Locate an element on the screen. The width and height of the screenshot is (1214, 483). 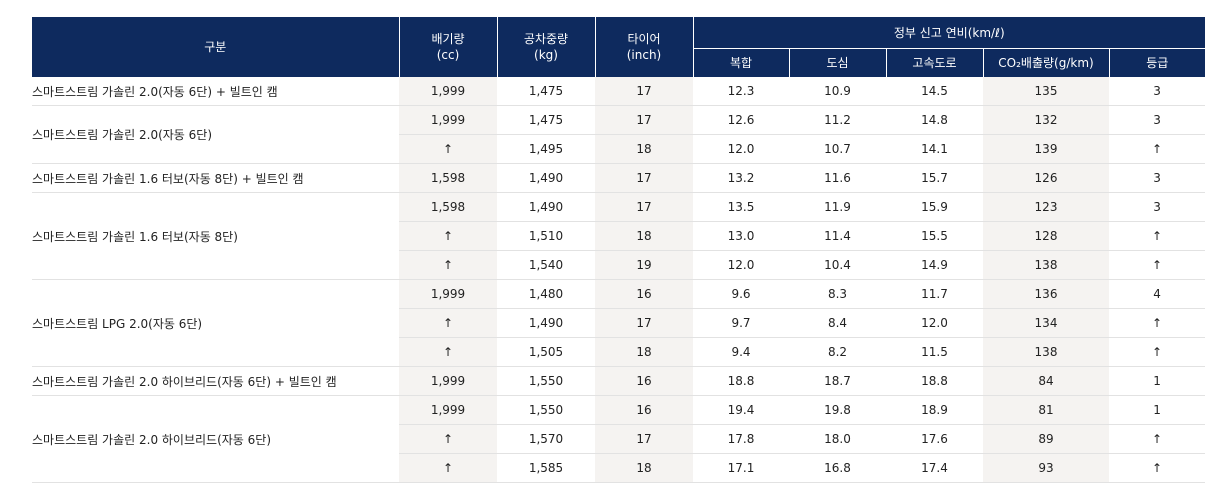
table-row: ↑ 1,490 17 9.7 8.4 12.0 134 ↑ is located at coordinates (619, 323).